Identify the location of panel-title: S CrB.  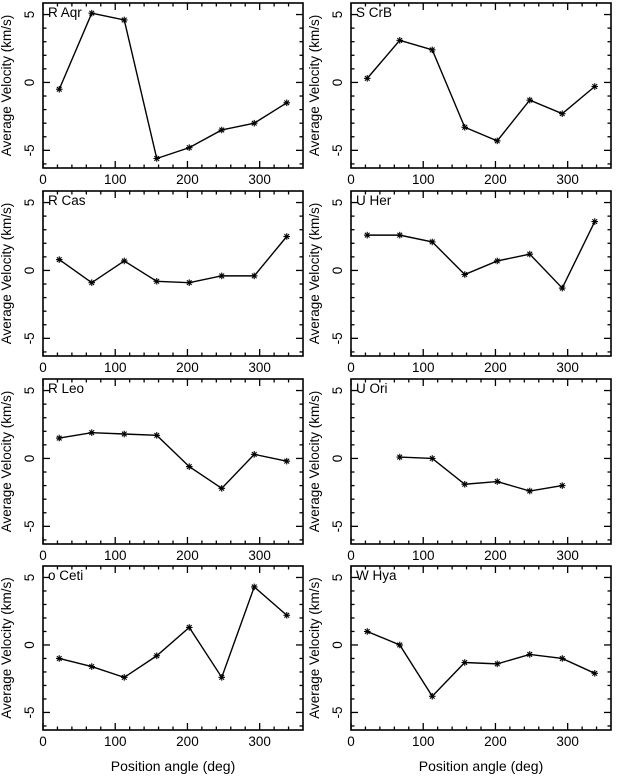
(374, 12).